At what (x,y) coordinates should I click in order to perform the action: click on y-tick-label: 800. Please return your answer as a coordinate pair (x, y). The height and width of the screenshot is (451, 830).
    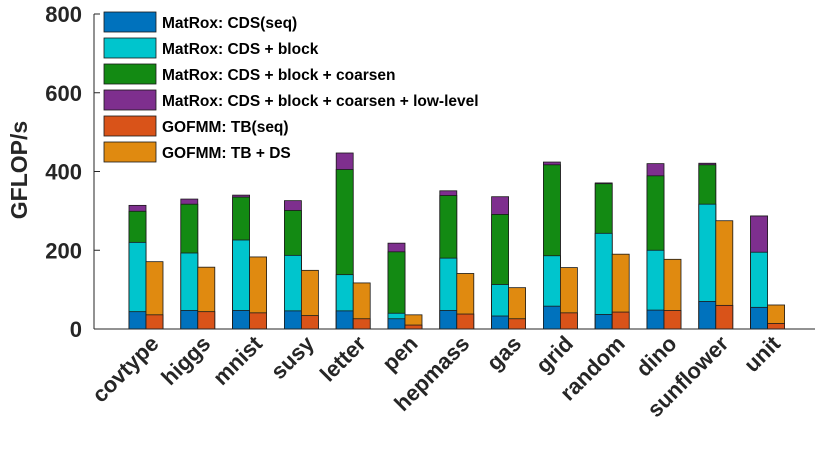
    Looking at the image, I should click on (63, 14).